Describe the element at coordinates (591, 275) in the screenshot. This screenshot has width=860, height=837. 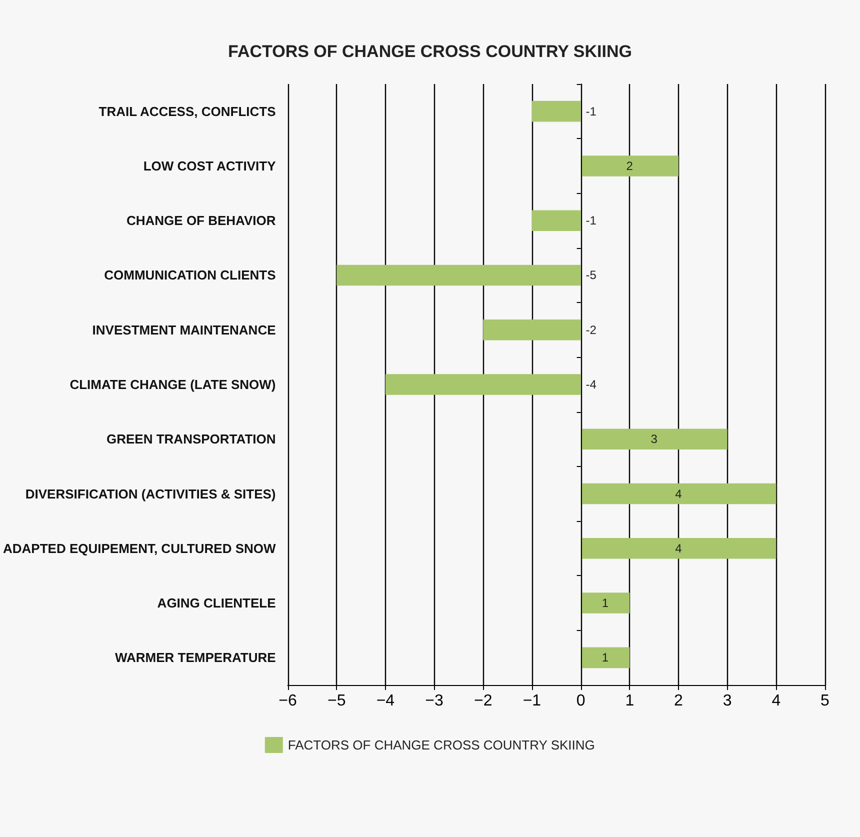
I see `data-label: -5` at that location.